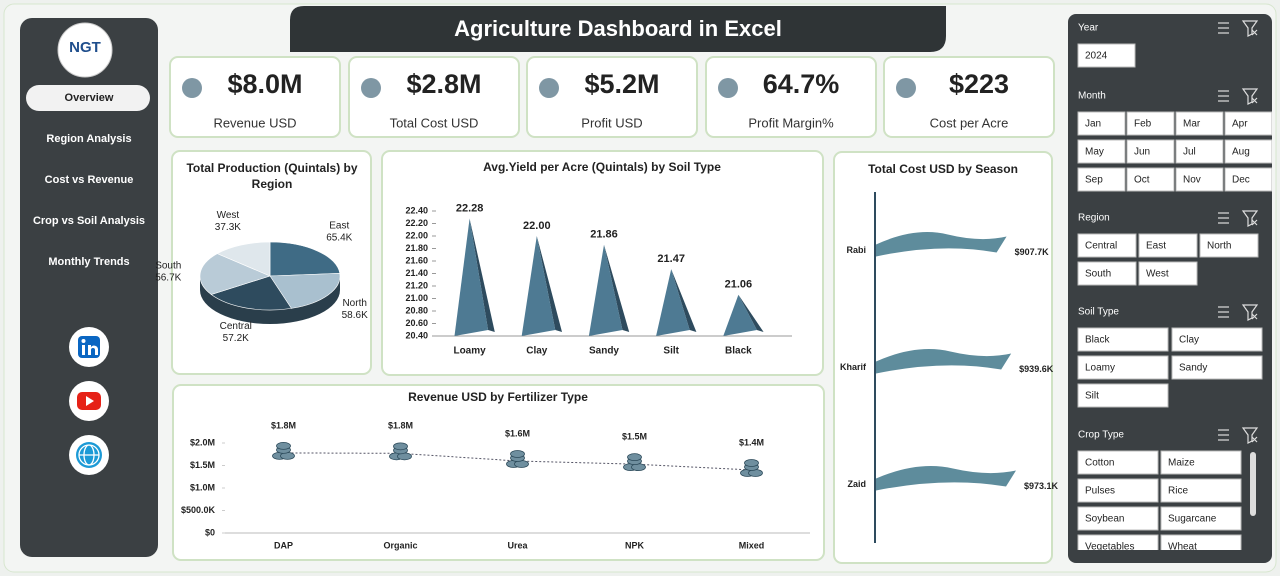 The image size is (1280, 576). Describe the element at coordinates (1157, 274) in the screenshot. I see `slicer-item: West` at that location.